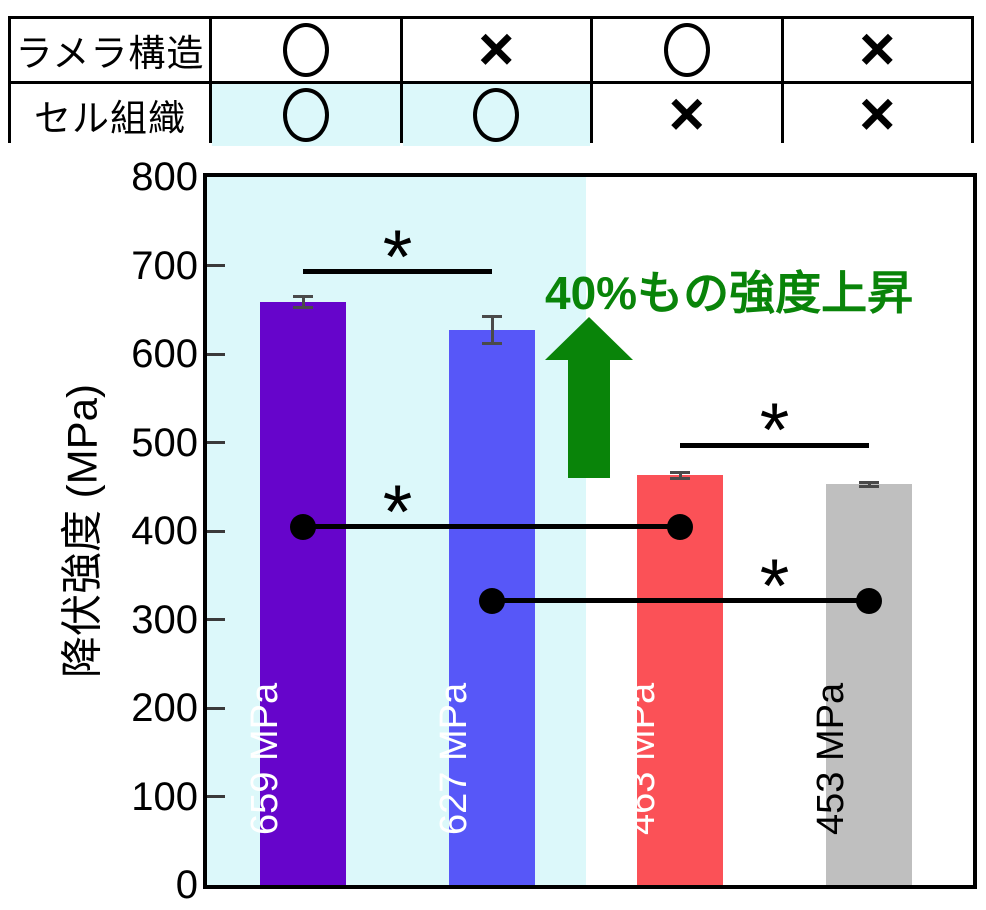 The width and height of the screenshot is (986, 910). Describe the element at coordinates (642, 758) in the screenshot. I see `bar-value-label: 463 MPa` at that location.